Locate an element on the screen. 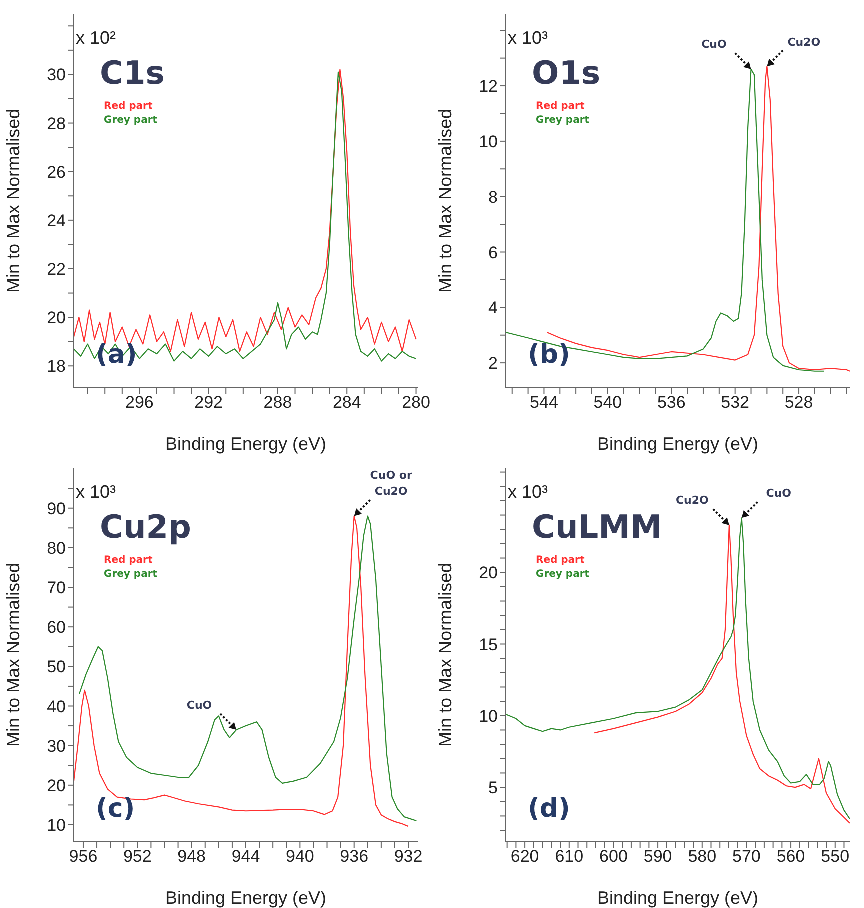 This screenshot has height=908, width=864. y-tick-label: 26 is located at coordinates (56, 172).